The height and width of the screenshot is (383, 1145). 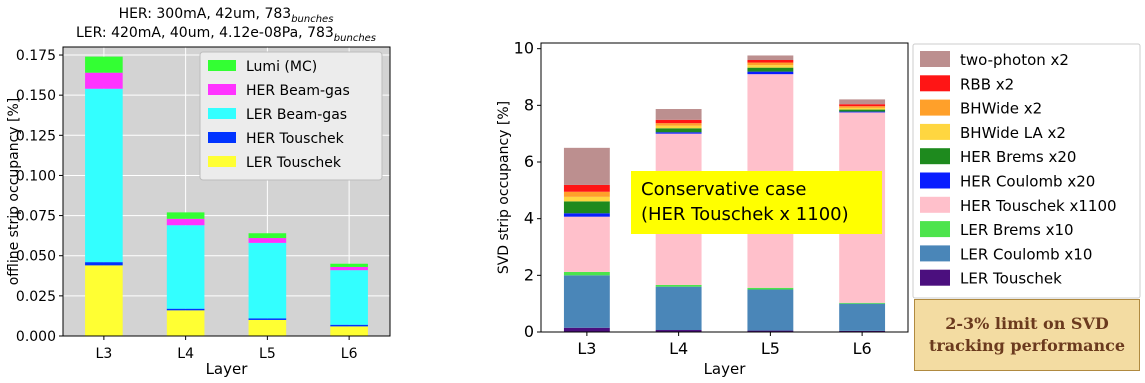 I want to click on legend-swatch-her-touschek-x1100, so click(x=935, y=204).